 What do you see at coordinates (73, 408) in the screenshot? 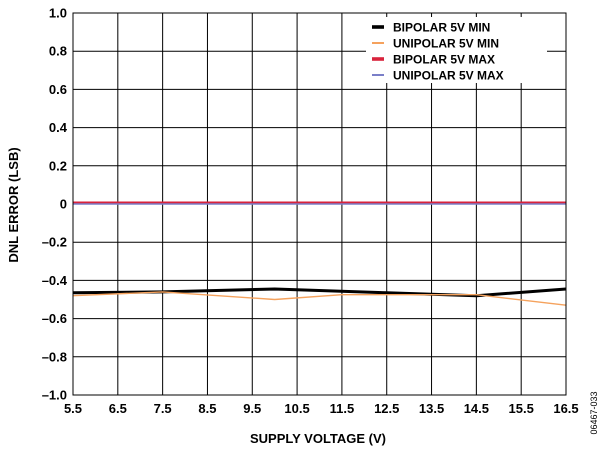
I see `x-tick-label: 5.5` at bounding box center [73, 408].